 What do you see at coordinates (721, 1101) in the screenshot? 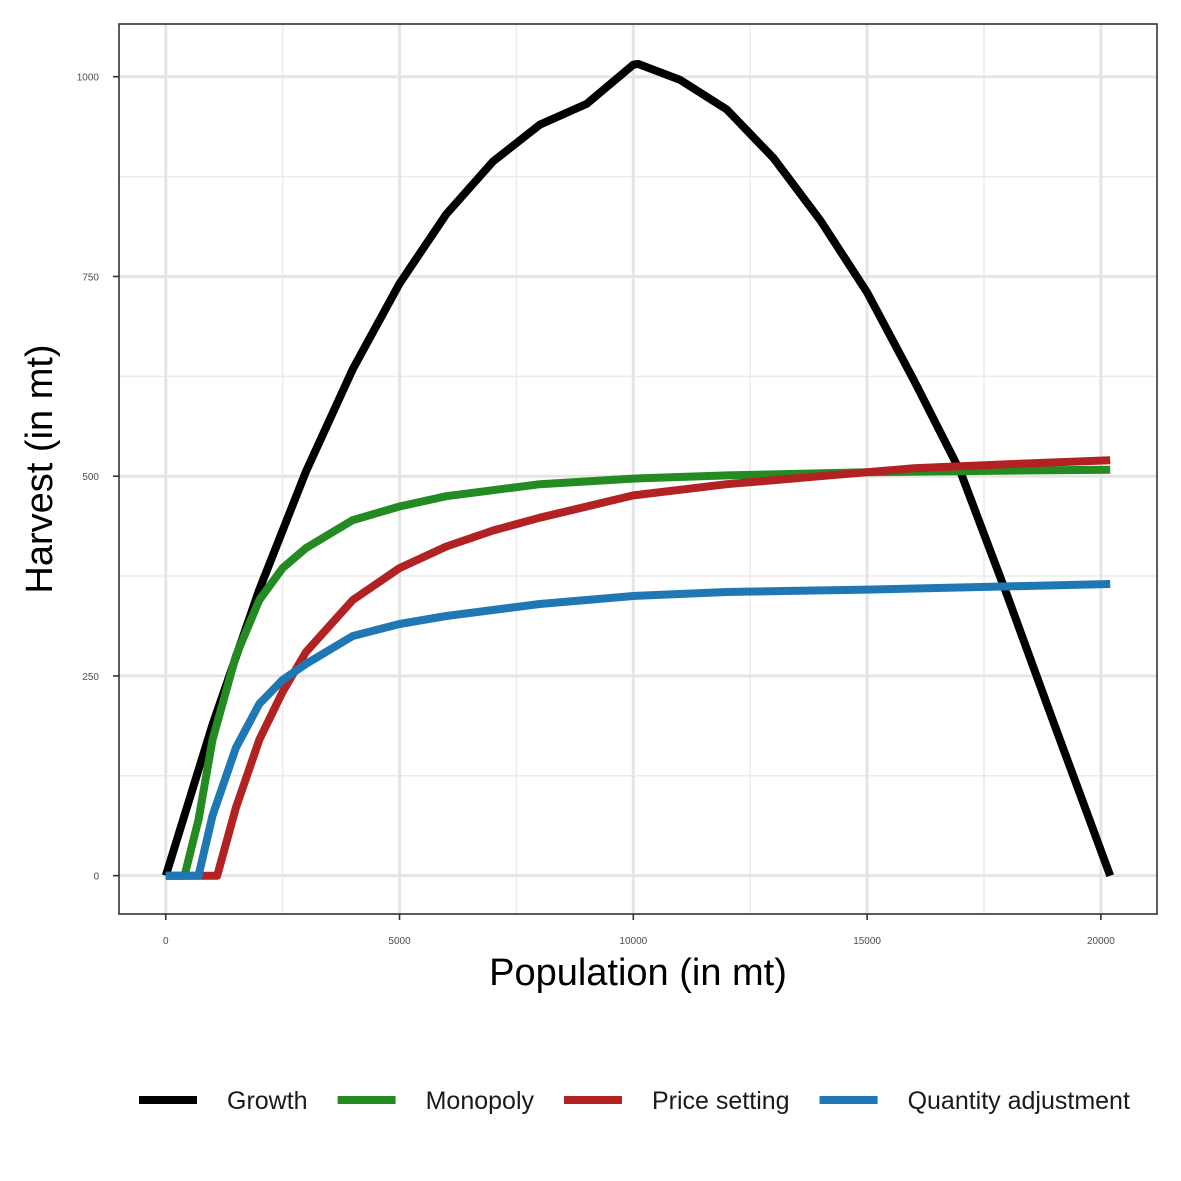
I see `legend-label-price-setting: Price setting` at bounding box center [721, 1101].